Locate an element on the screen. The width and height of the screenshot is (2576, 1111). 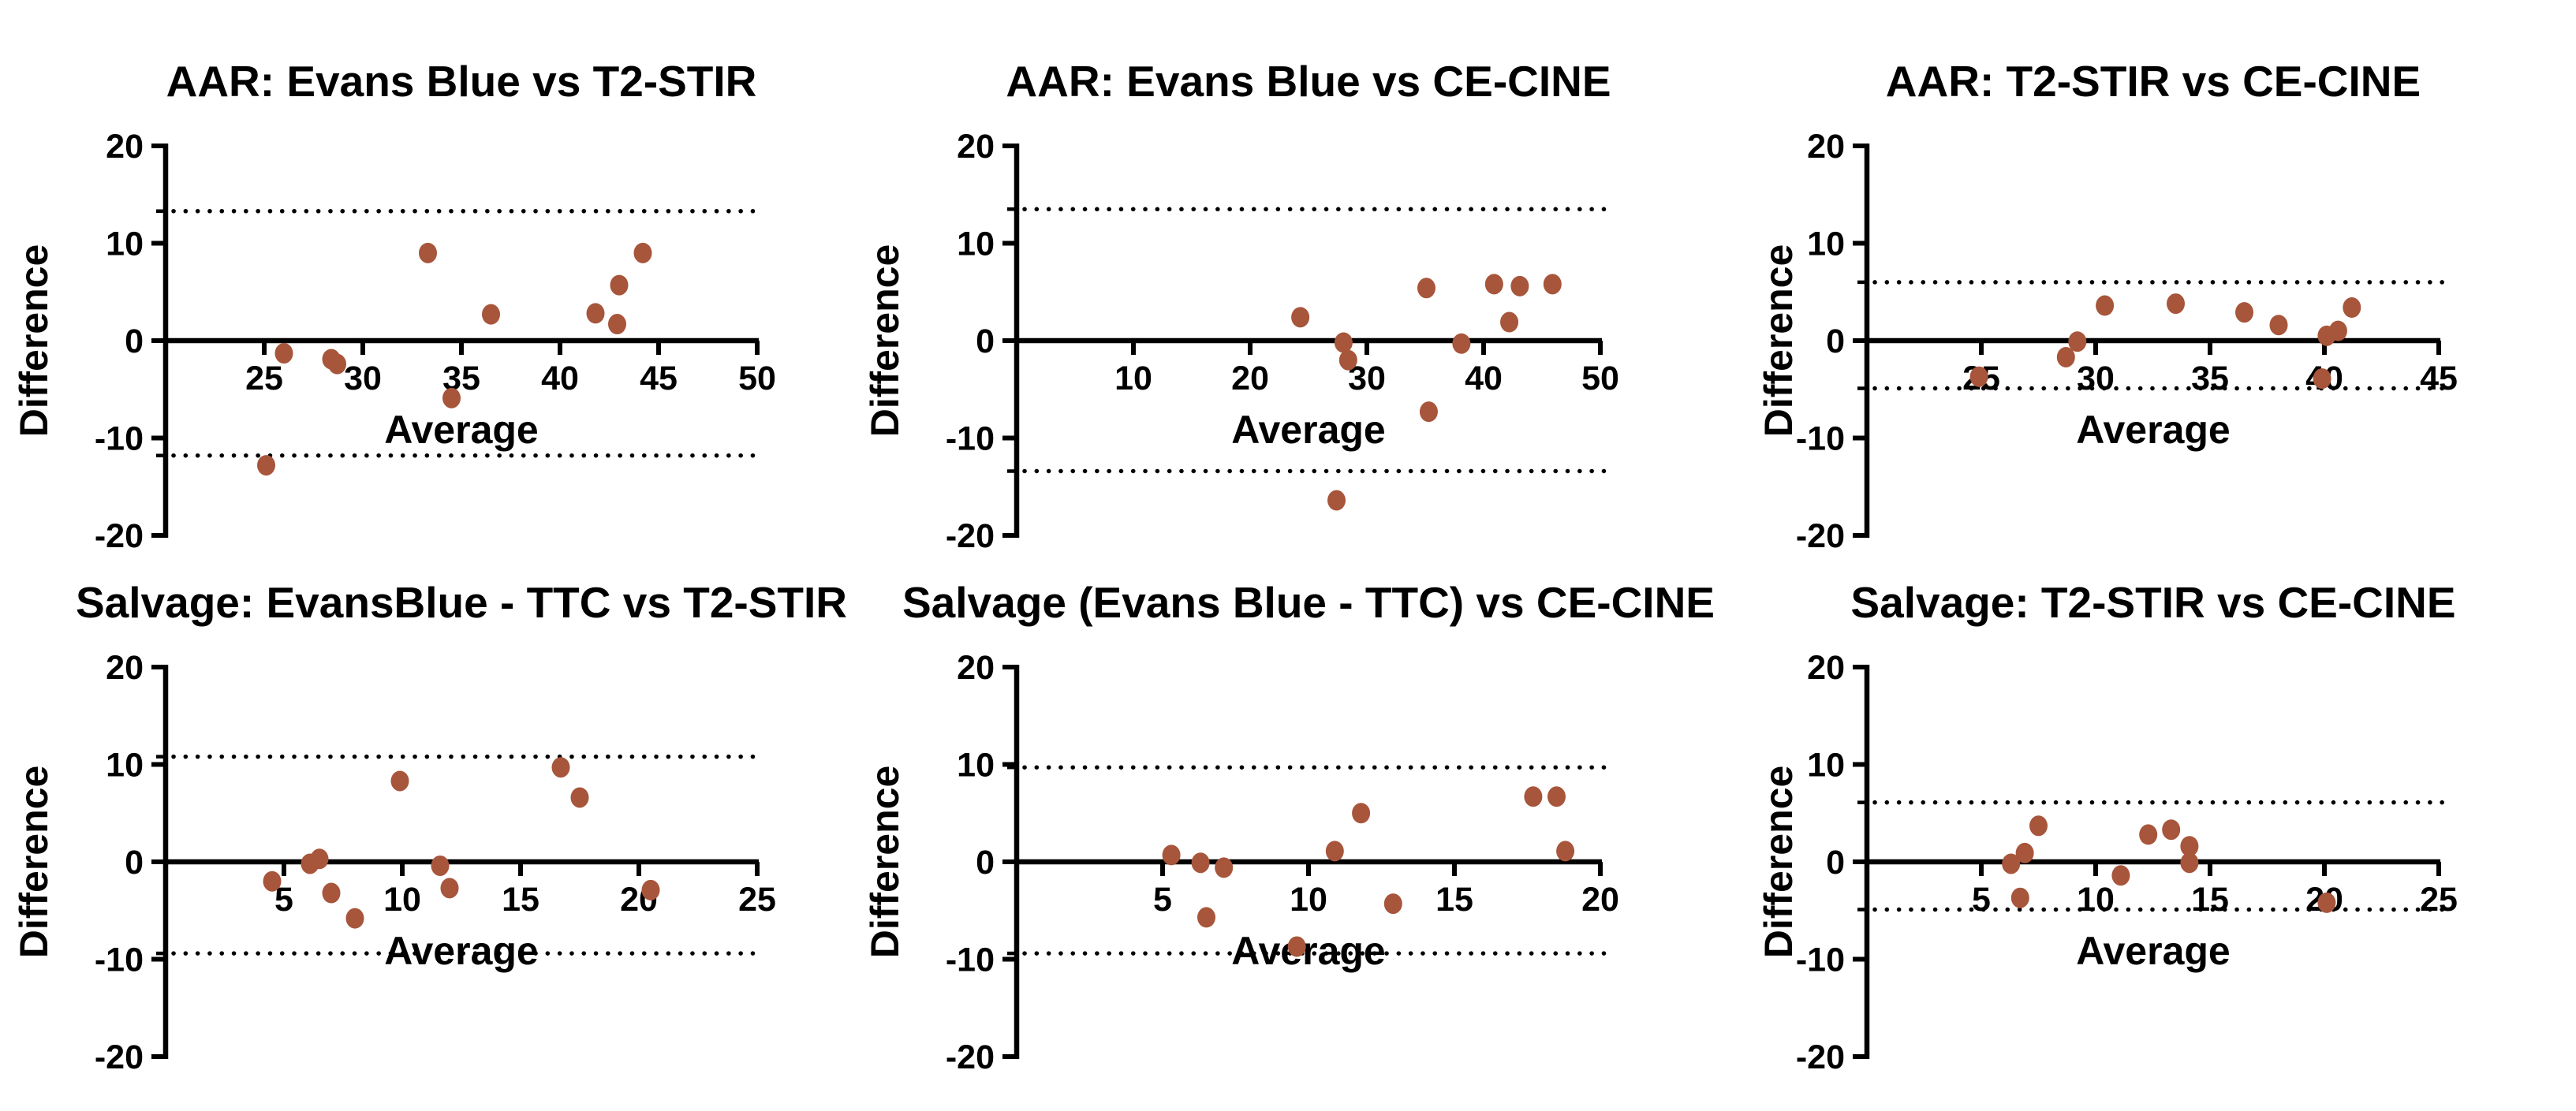
plot-title: AAR: T2-STIR vs CE-CINE is located at coordinates (2153, 81).